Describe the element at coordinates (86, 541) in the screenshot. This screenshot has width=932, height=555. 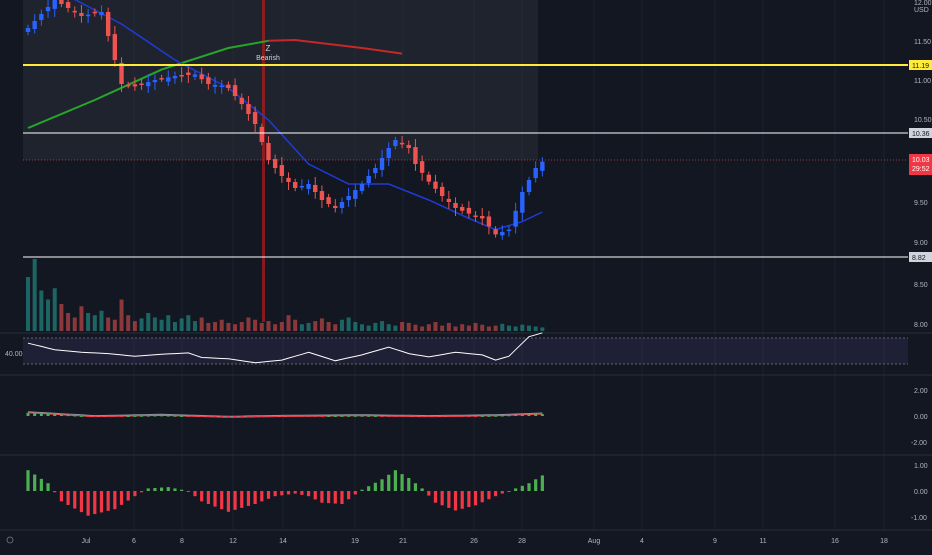
I see `time-tick: Jul` at that location.